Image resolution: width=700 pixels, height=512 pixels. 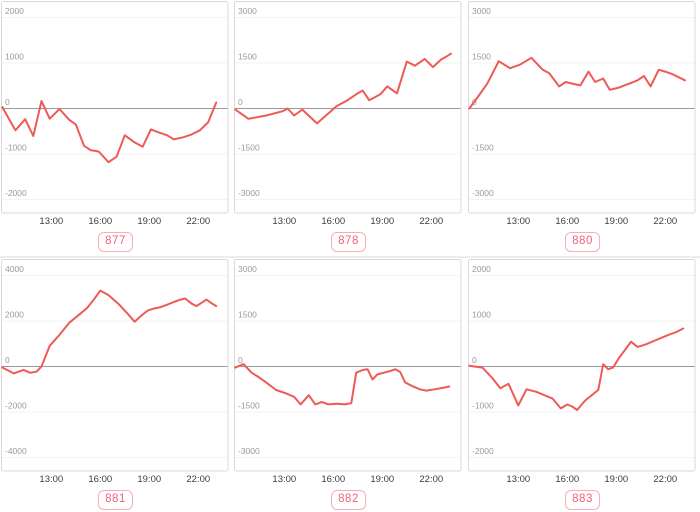 I want to click on badge-row: 877, so click(x=115, y=241).